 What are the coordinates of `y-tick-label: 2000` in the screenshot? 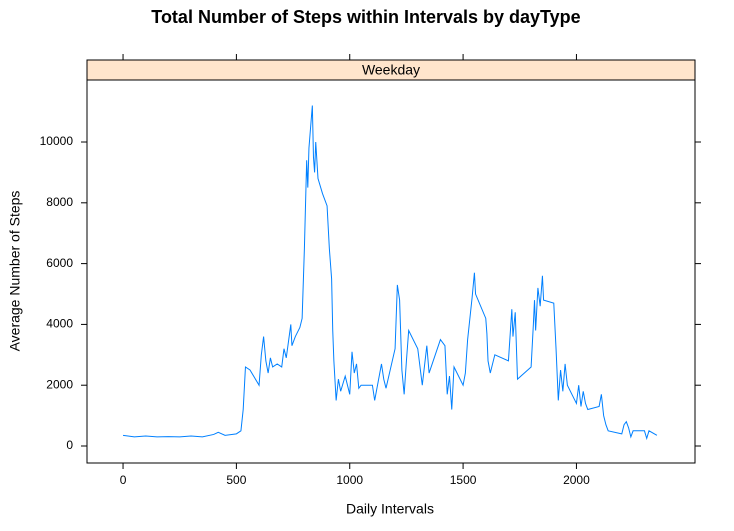 It's located at (59, 384).